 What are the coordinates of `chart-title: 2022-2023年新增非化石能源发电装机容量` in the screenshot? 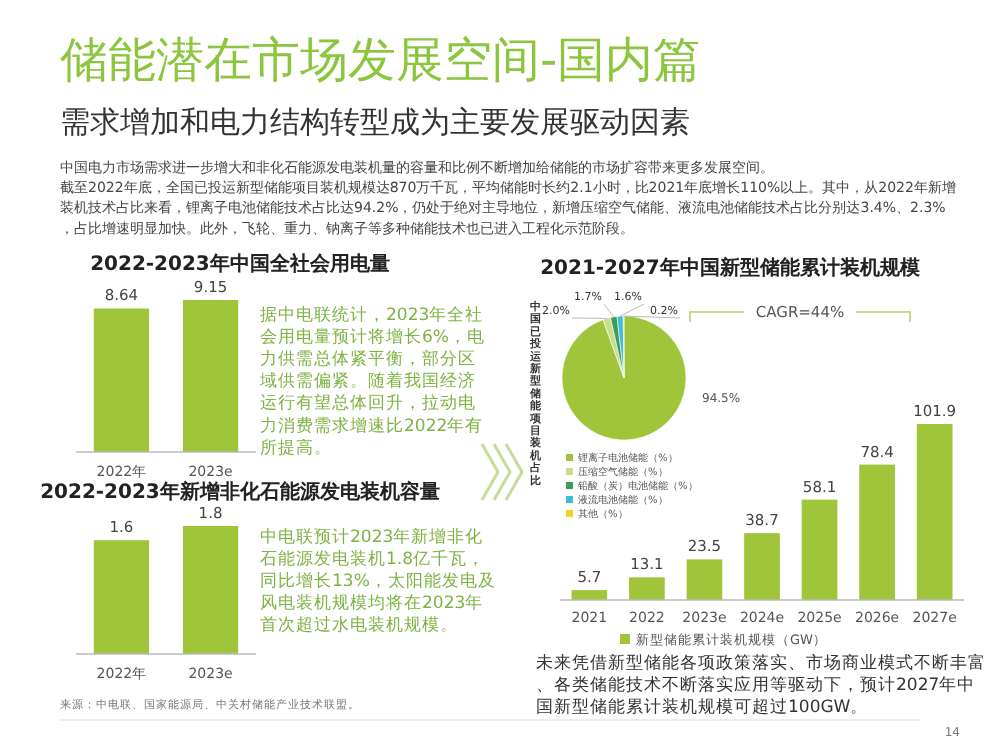 It's located at (240, 492).